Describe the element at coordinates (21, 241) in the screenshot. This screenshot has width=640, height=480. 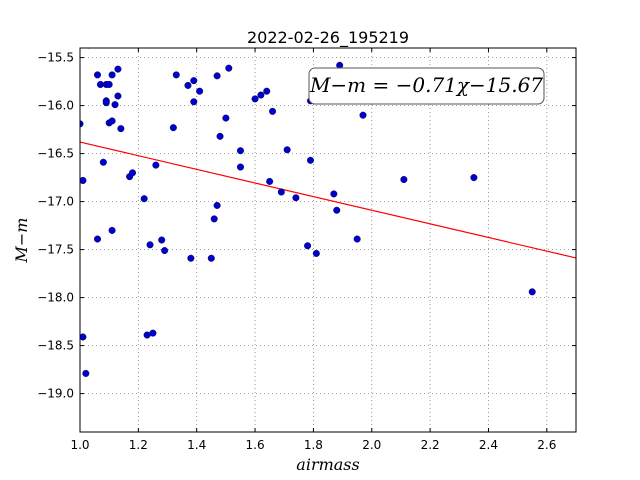
I see `y-axis-label: M−m` at that location.